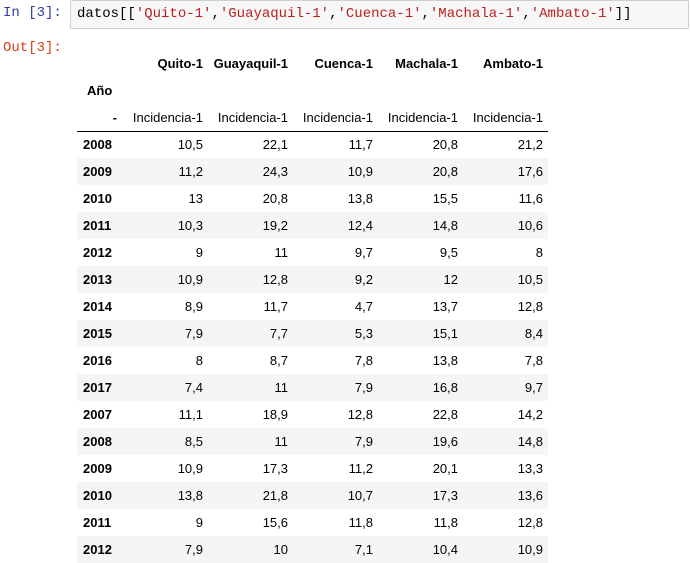 The image size is (690, 563). What do you see at coordinates (275, 495) in the screenshot?
I see `table-cell: 21,8` at bounding box center [275, 495].